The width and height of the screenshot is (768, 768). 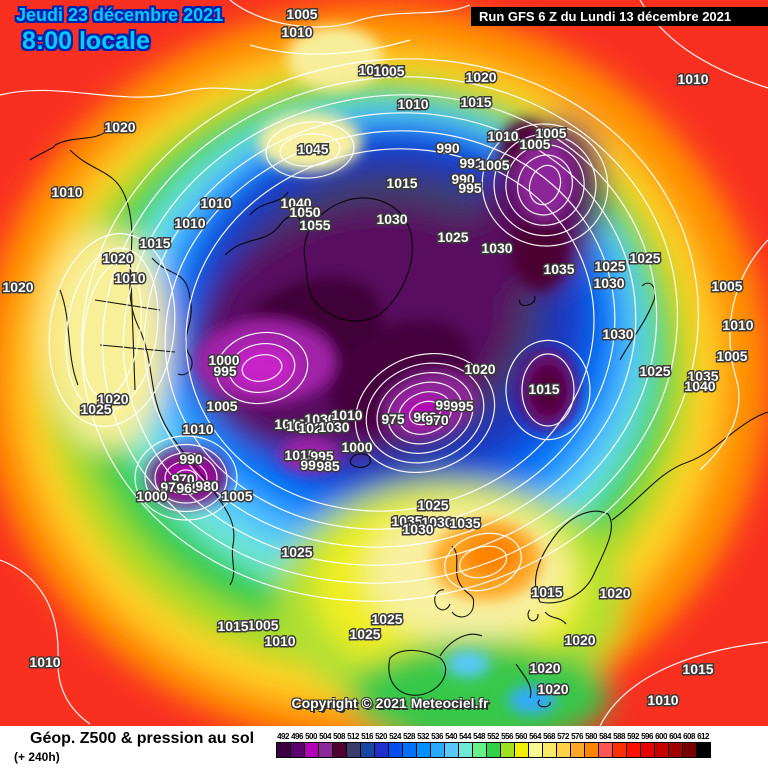 What do you see at coordinates (591, 736) in the screenshot?
I see `colorbar-tick-label: 580` at bounding box center [591, 736].